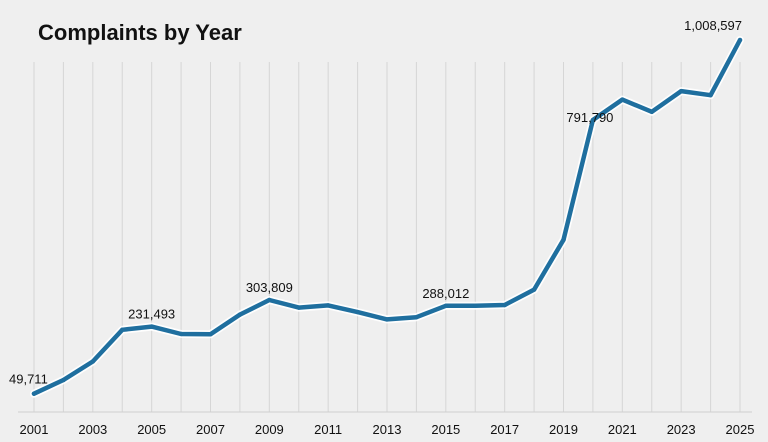 Image resolution: width=768 pixels, height=442 pixels. Describe the element at coordinates (210, 429) in the screenshot. I see `x-tick-label: 2007` at that location.